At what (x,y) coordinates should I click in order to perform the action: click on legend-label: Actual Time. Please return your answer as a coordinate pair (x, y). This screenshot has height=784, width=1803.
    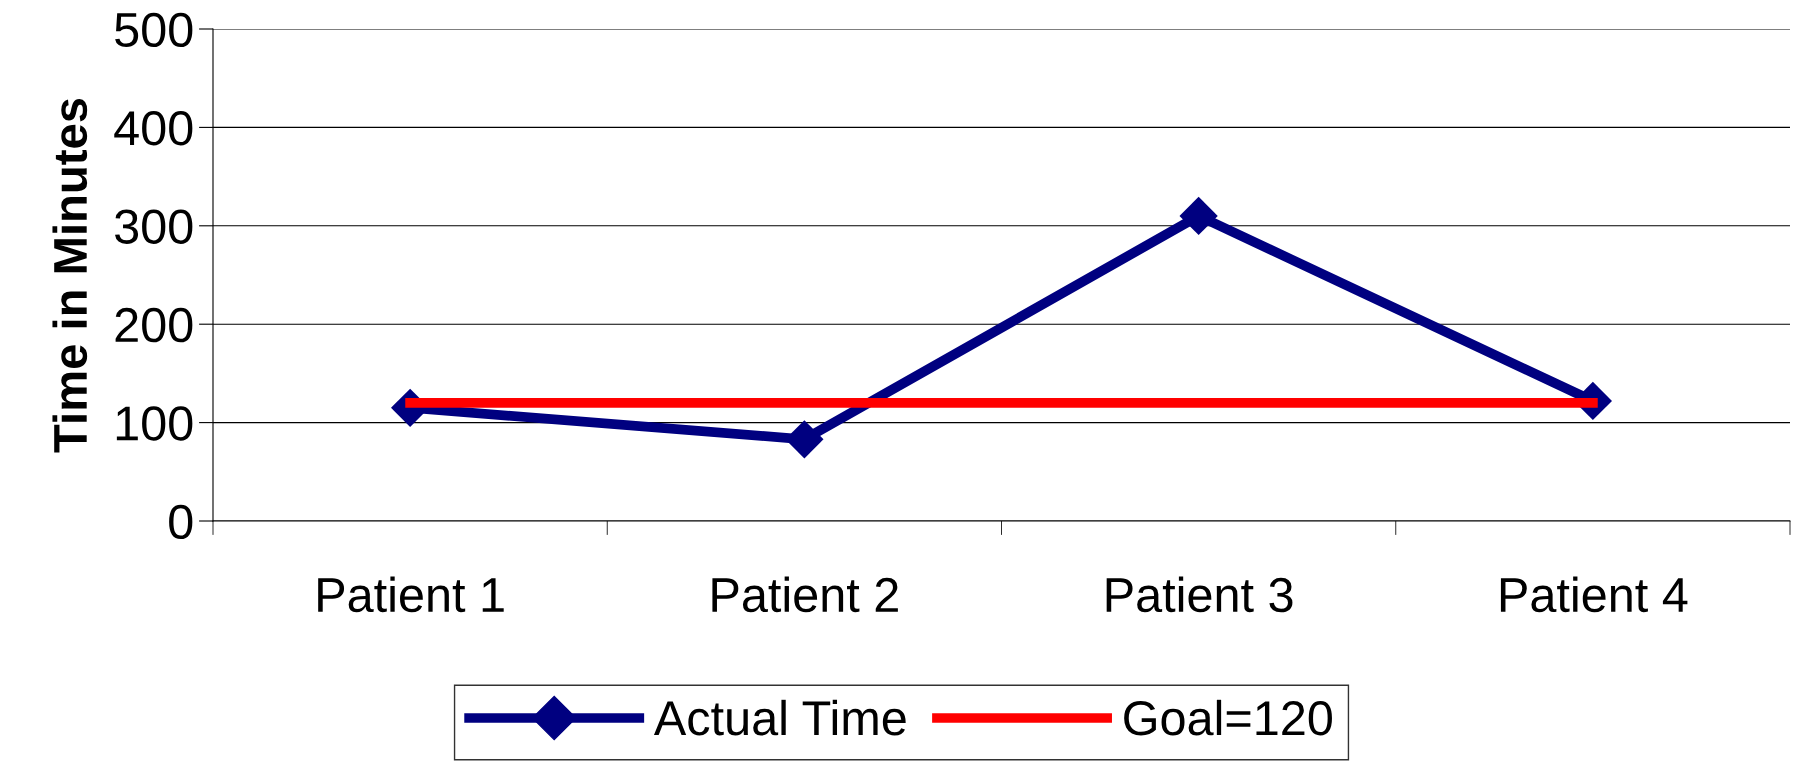
    Looking at the image, I should click on (779, 717).